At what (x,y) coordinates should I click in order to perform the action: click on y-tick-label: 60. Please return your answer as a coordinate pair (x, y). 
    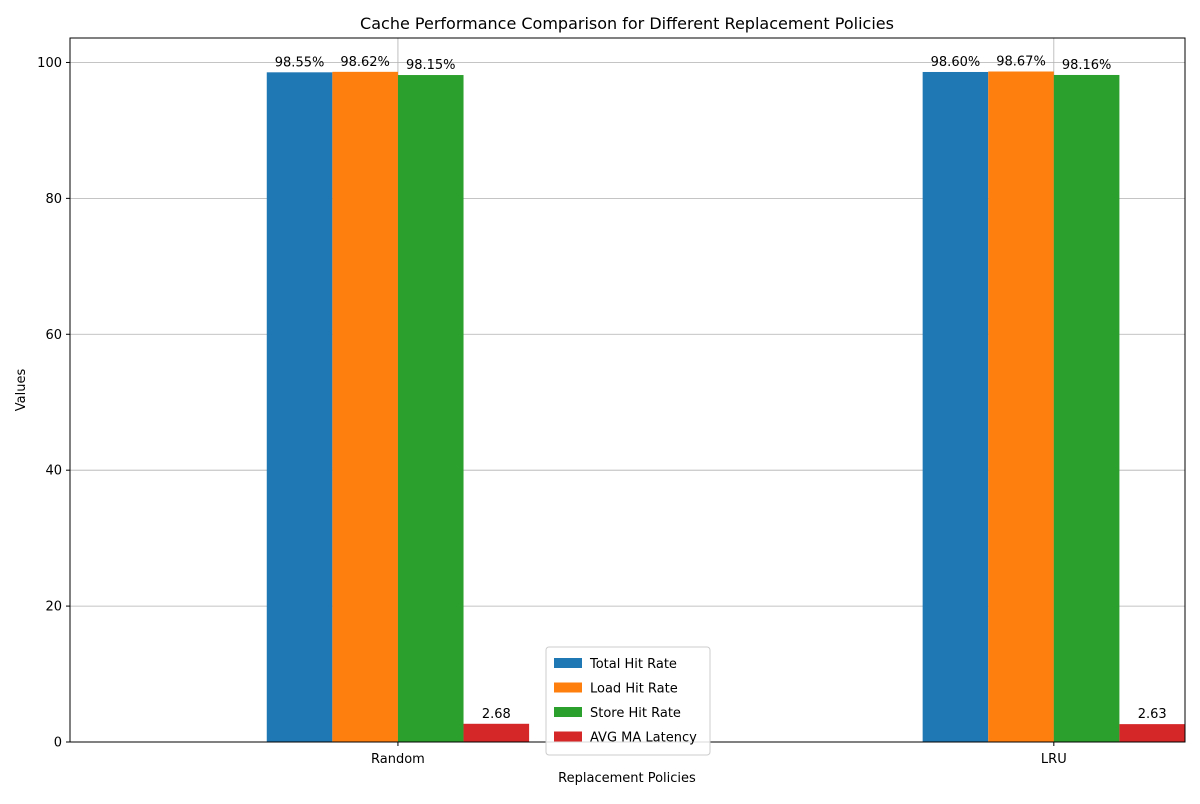
    Looking at the image, I should click on (53, 335).